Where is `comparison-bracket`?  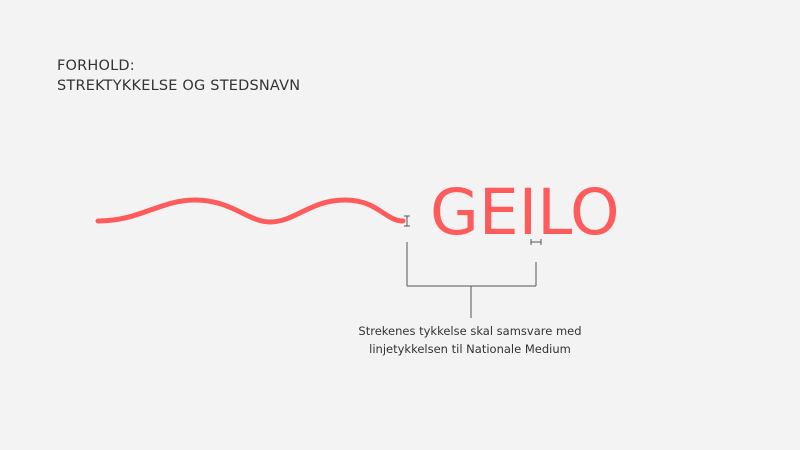
comparison-bracket is located at coordinates (471, 280).